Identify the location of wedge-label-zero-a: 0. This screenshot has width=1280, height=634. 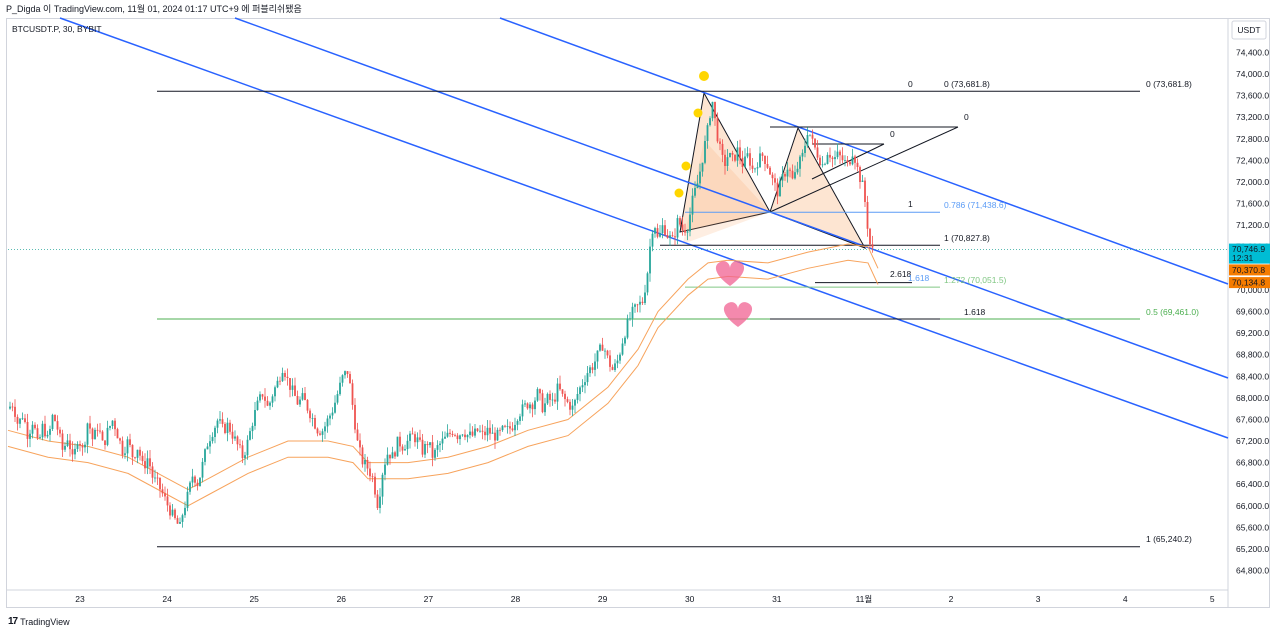
(966, 117).